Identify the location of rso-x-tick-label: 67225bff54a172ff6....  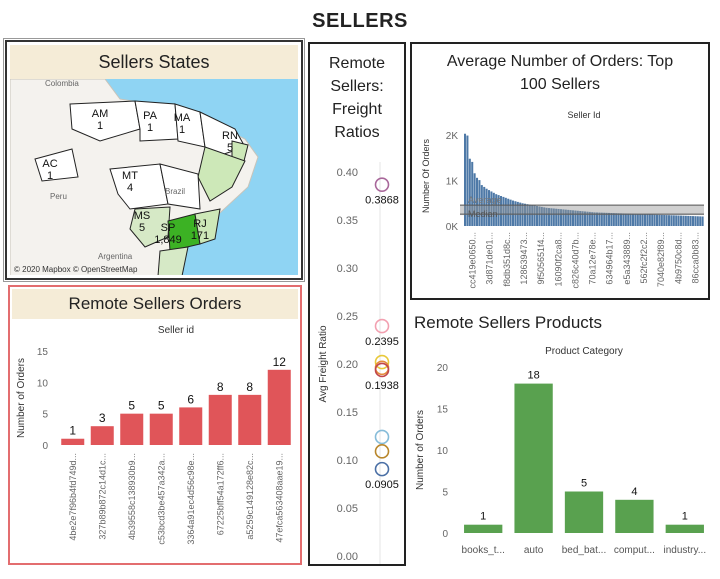
(220, 494).